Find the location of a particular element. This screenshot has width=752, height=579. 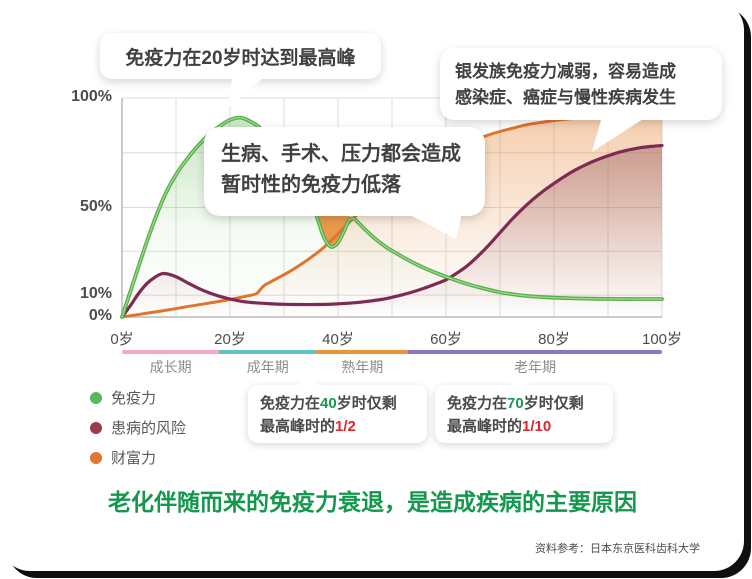

x-tick-label: 80岁 is located at coordinates (554, 339).